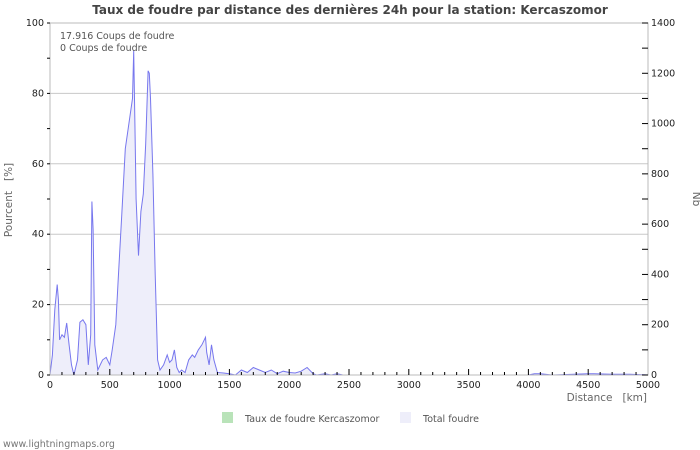 This screenshot has height=450, width=700. What do you see at coordinates (648, 385) in the screenshot?
I see `x-tick-label: 5000` at bounding box center [648, 385].